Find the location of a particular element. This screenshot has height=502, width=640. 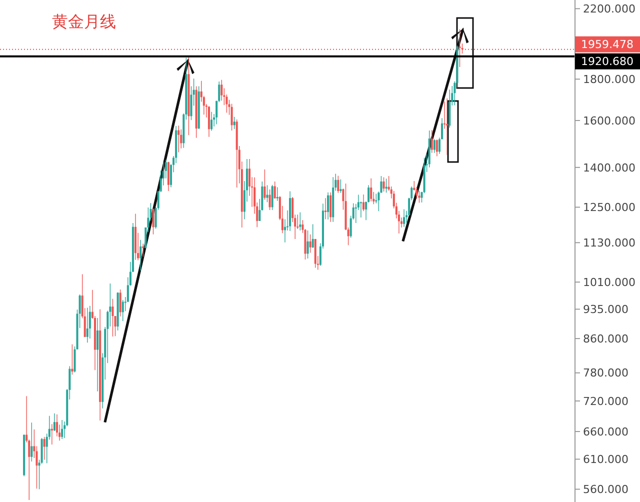

y-tick-label: 720.000 is located at coordinates (605, 401).